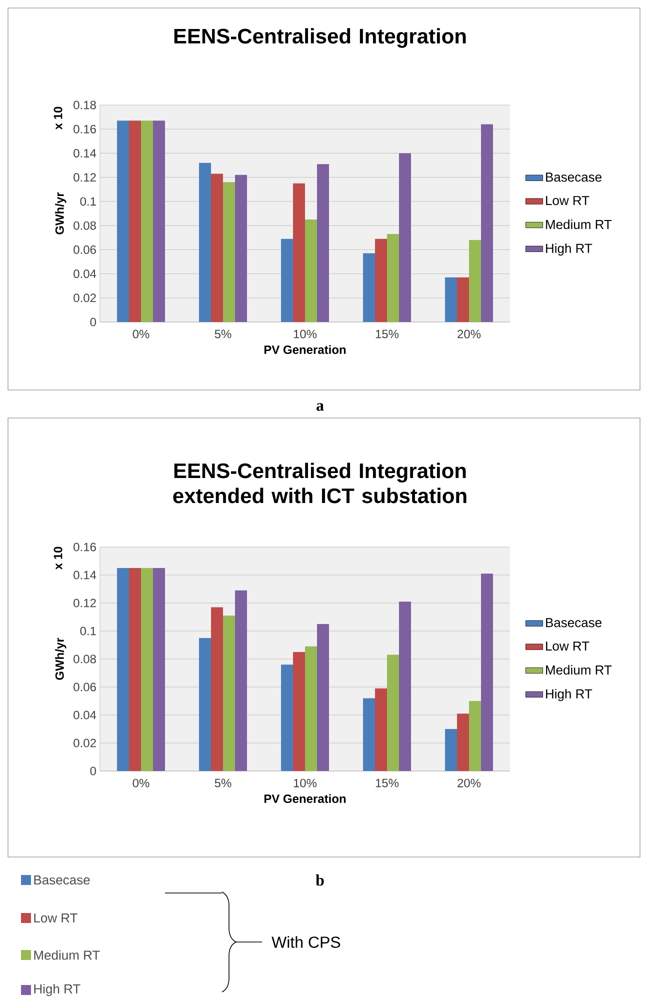  What do you see at coordinates (320, 407) in the screenshot?
I see `text: a` at bounding box center [320, 407].